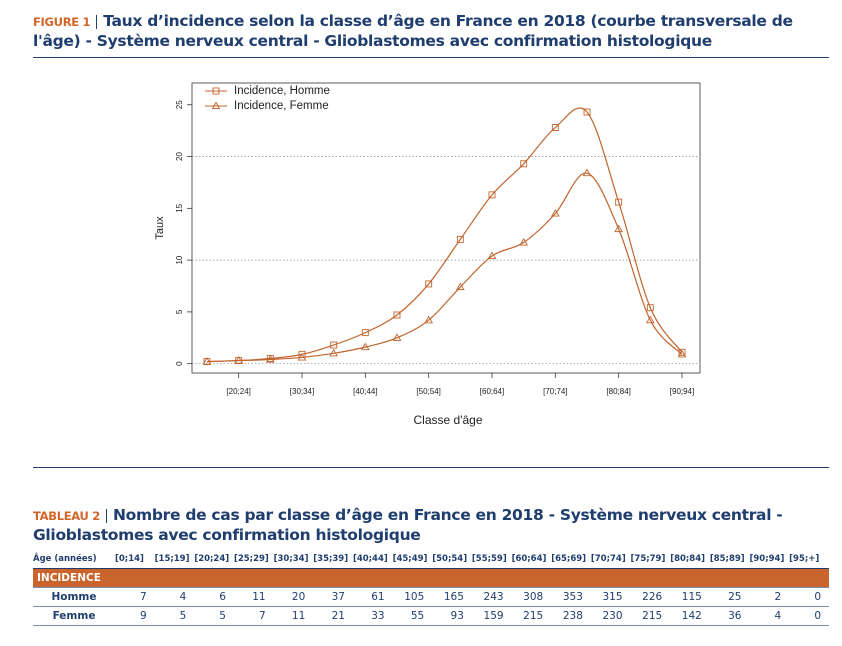 The image size is (842, 646). Describe the element at coordinates (491, 597) in the screenshot. I see `cell: 243` at that location.